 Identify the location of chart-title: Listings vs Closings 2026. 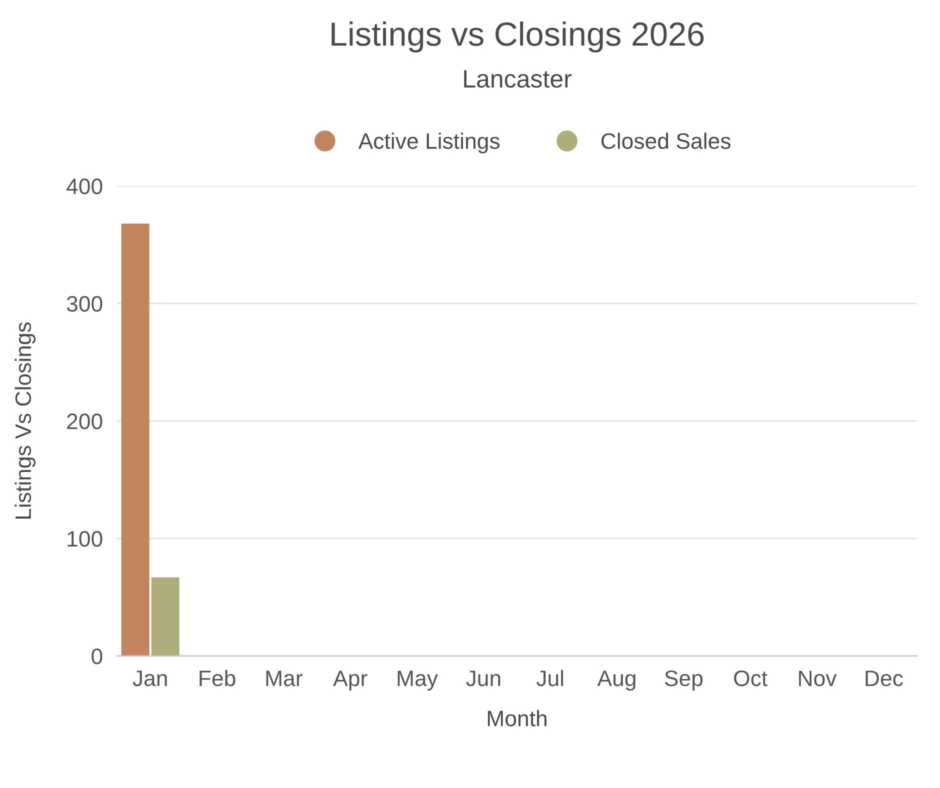
(518, 37).